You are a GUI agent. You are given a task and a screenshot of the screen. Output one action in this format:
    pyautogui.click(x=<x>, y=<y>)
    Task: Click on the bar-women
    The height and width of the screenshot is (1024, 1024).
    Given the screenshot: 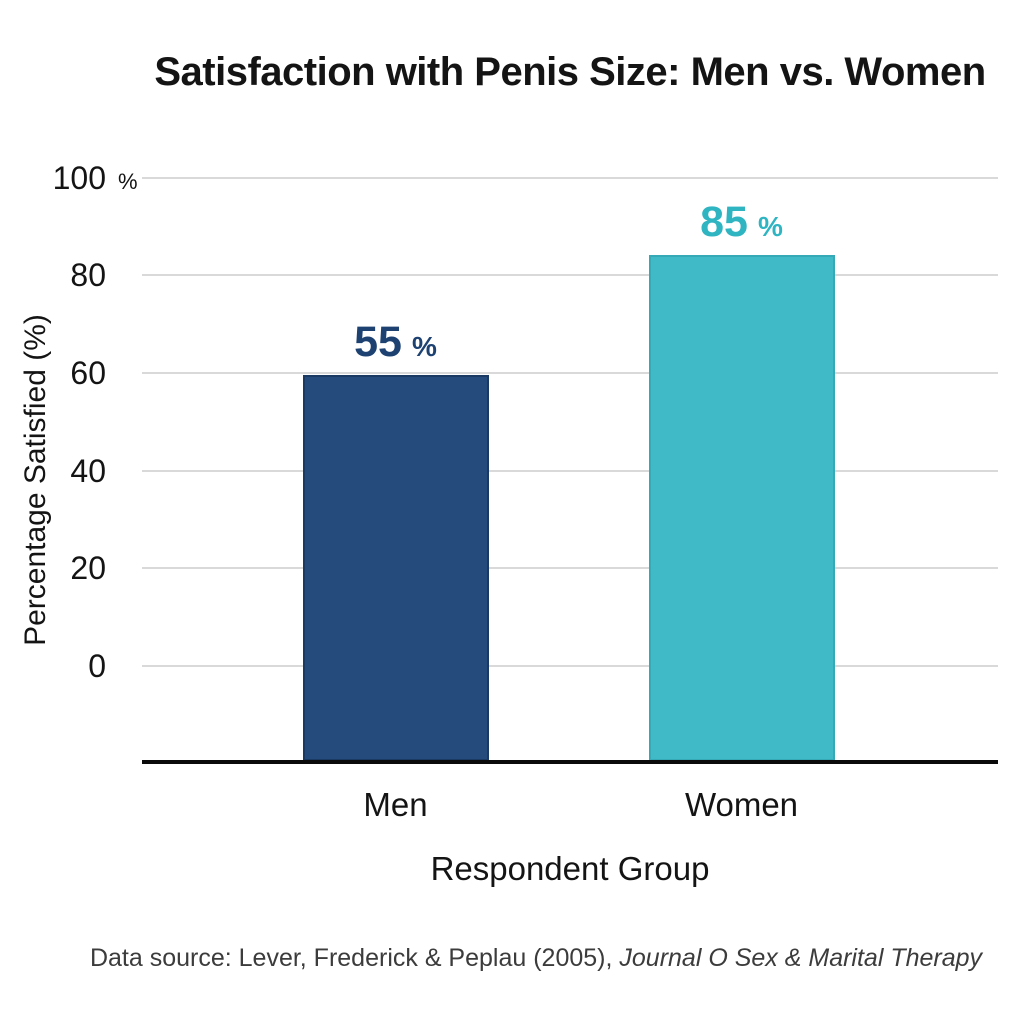 What is the action you would take?
    pyautogui.click(x=741, y=508)
    